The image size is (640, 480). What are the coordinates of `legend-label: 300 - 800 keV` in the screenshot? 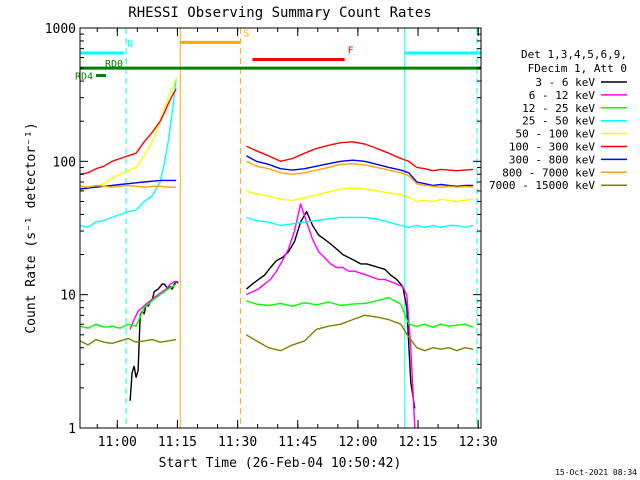 It's located at (552, 159).